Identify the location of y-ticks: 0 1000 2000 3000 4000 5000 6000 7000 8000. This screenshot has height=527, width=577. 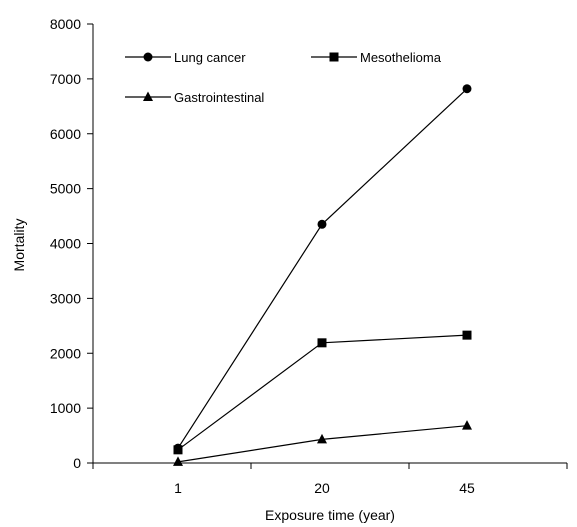
(71, 243).